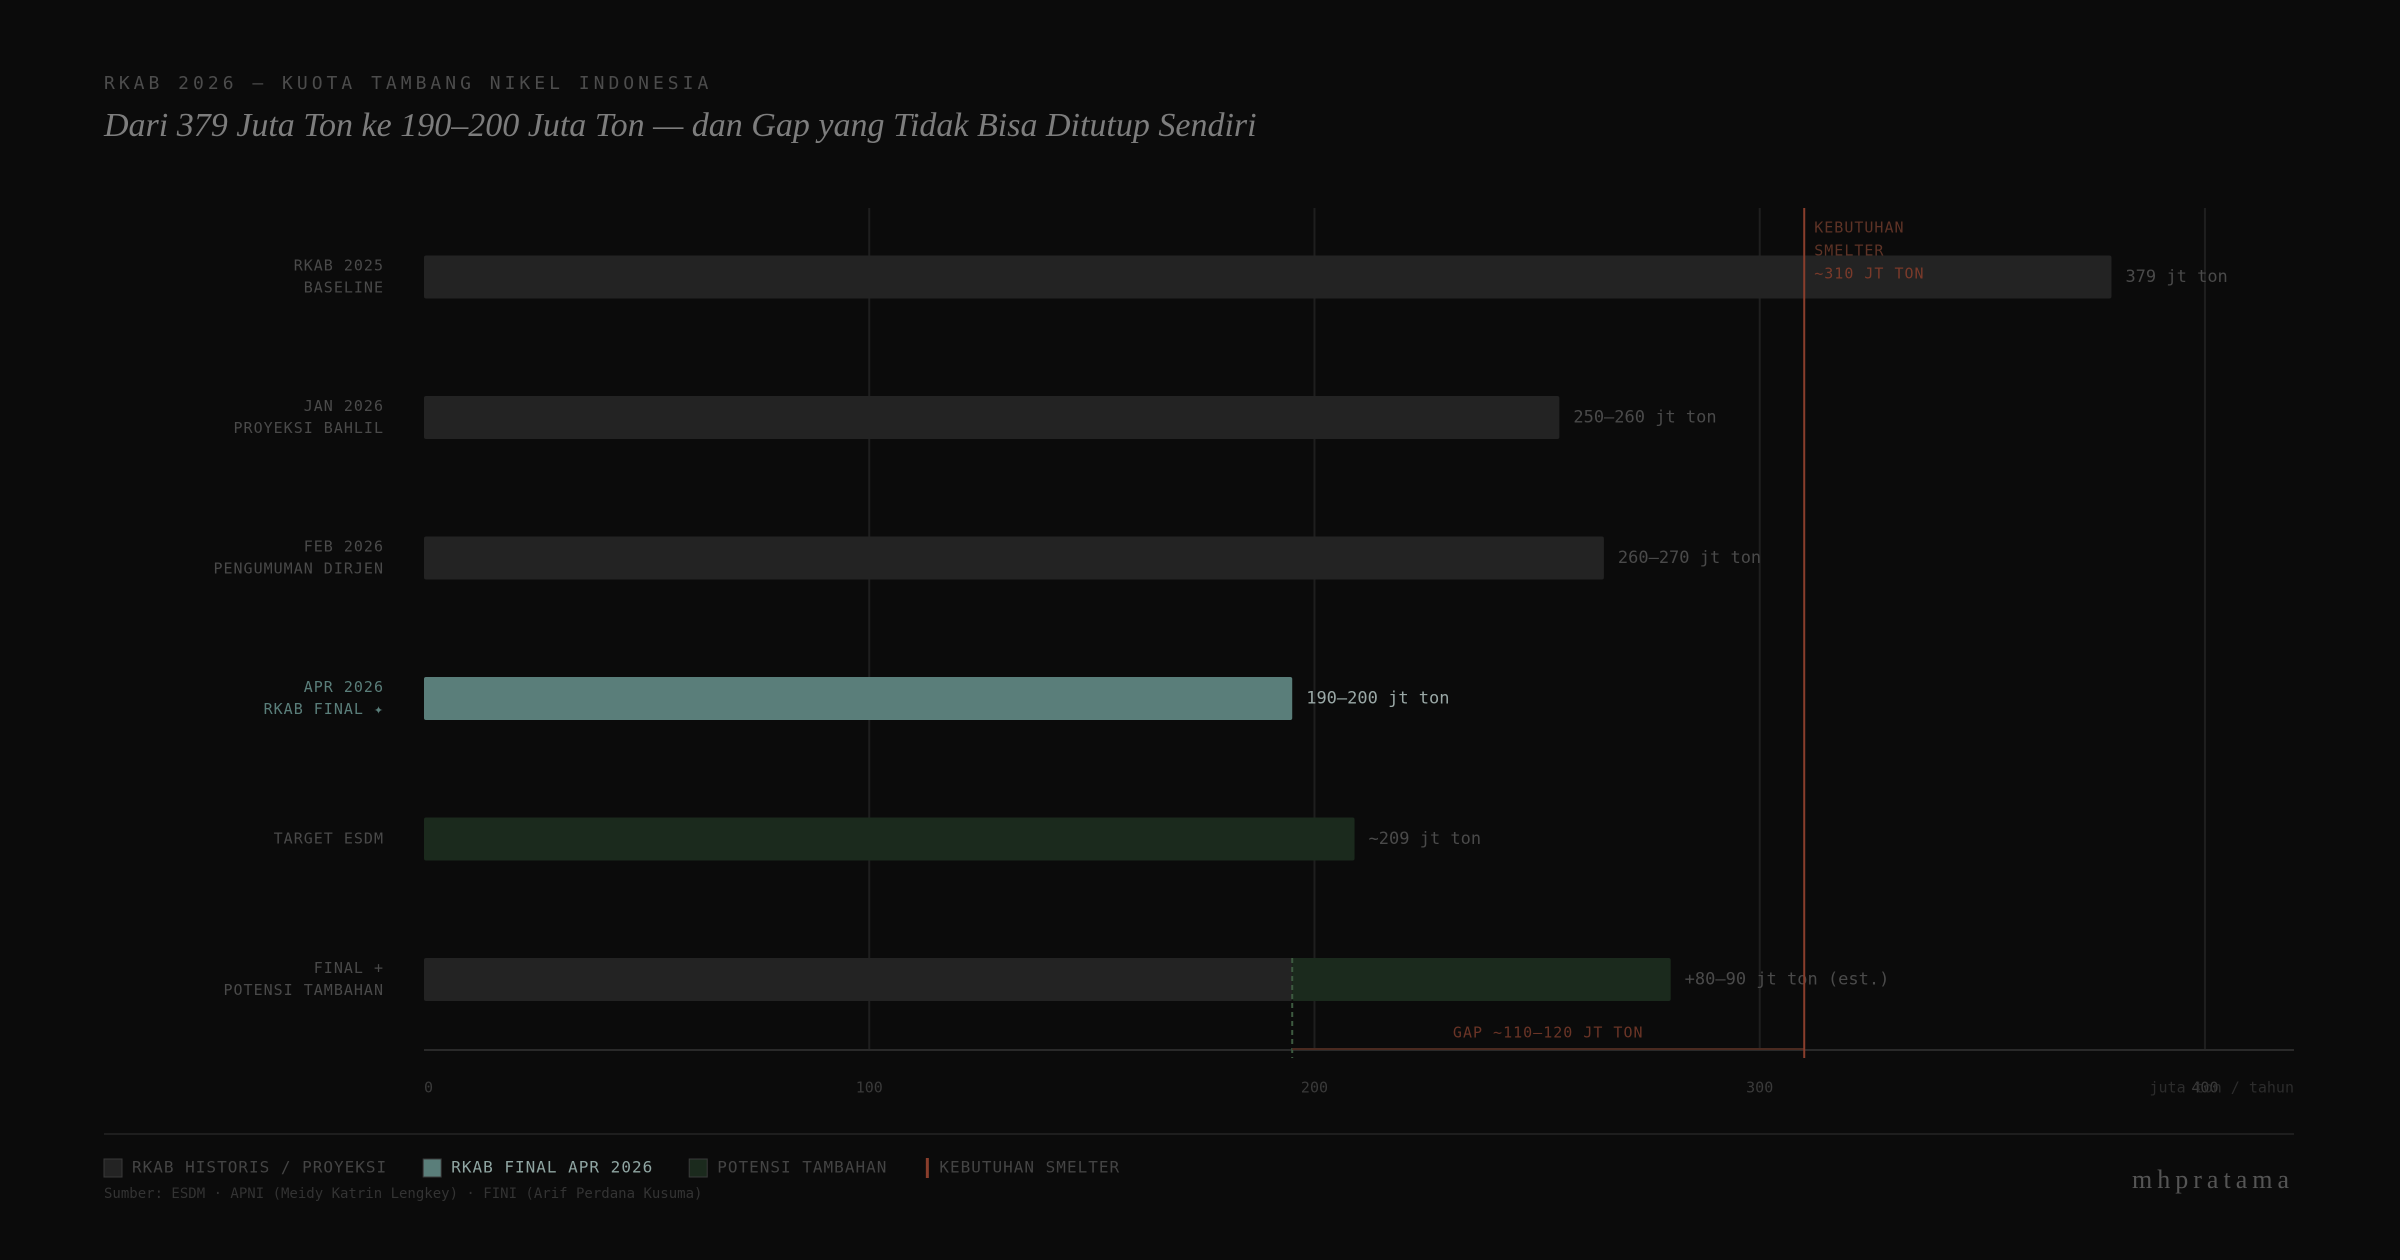  I want to click on value-label: ~209 jt ton, so click(1425, 839).